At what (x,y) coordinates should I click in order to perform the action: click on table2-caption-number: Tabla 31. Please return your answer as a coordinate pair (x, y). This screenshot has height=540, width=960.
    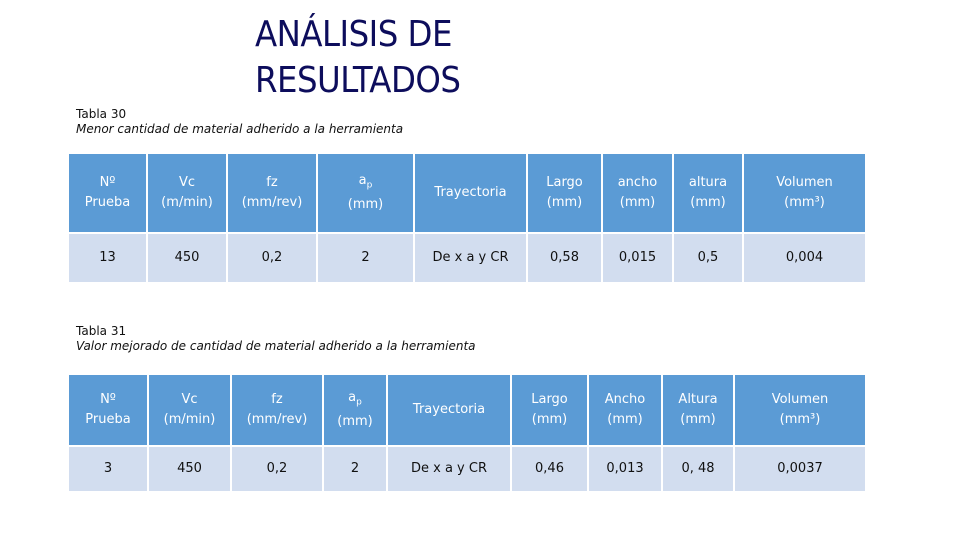
    Looking at the image, I should click on (101, 331).